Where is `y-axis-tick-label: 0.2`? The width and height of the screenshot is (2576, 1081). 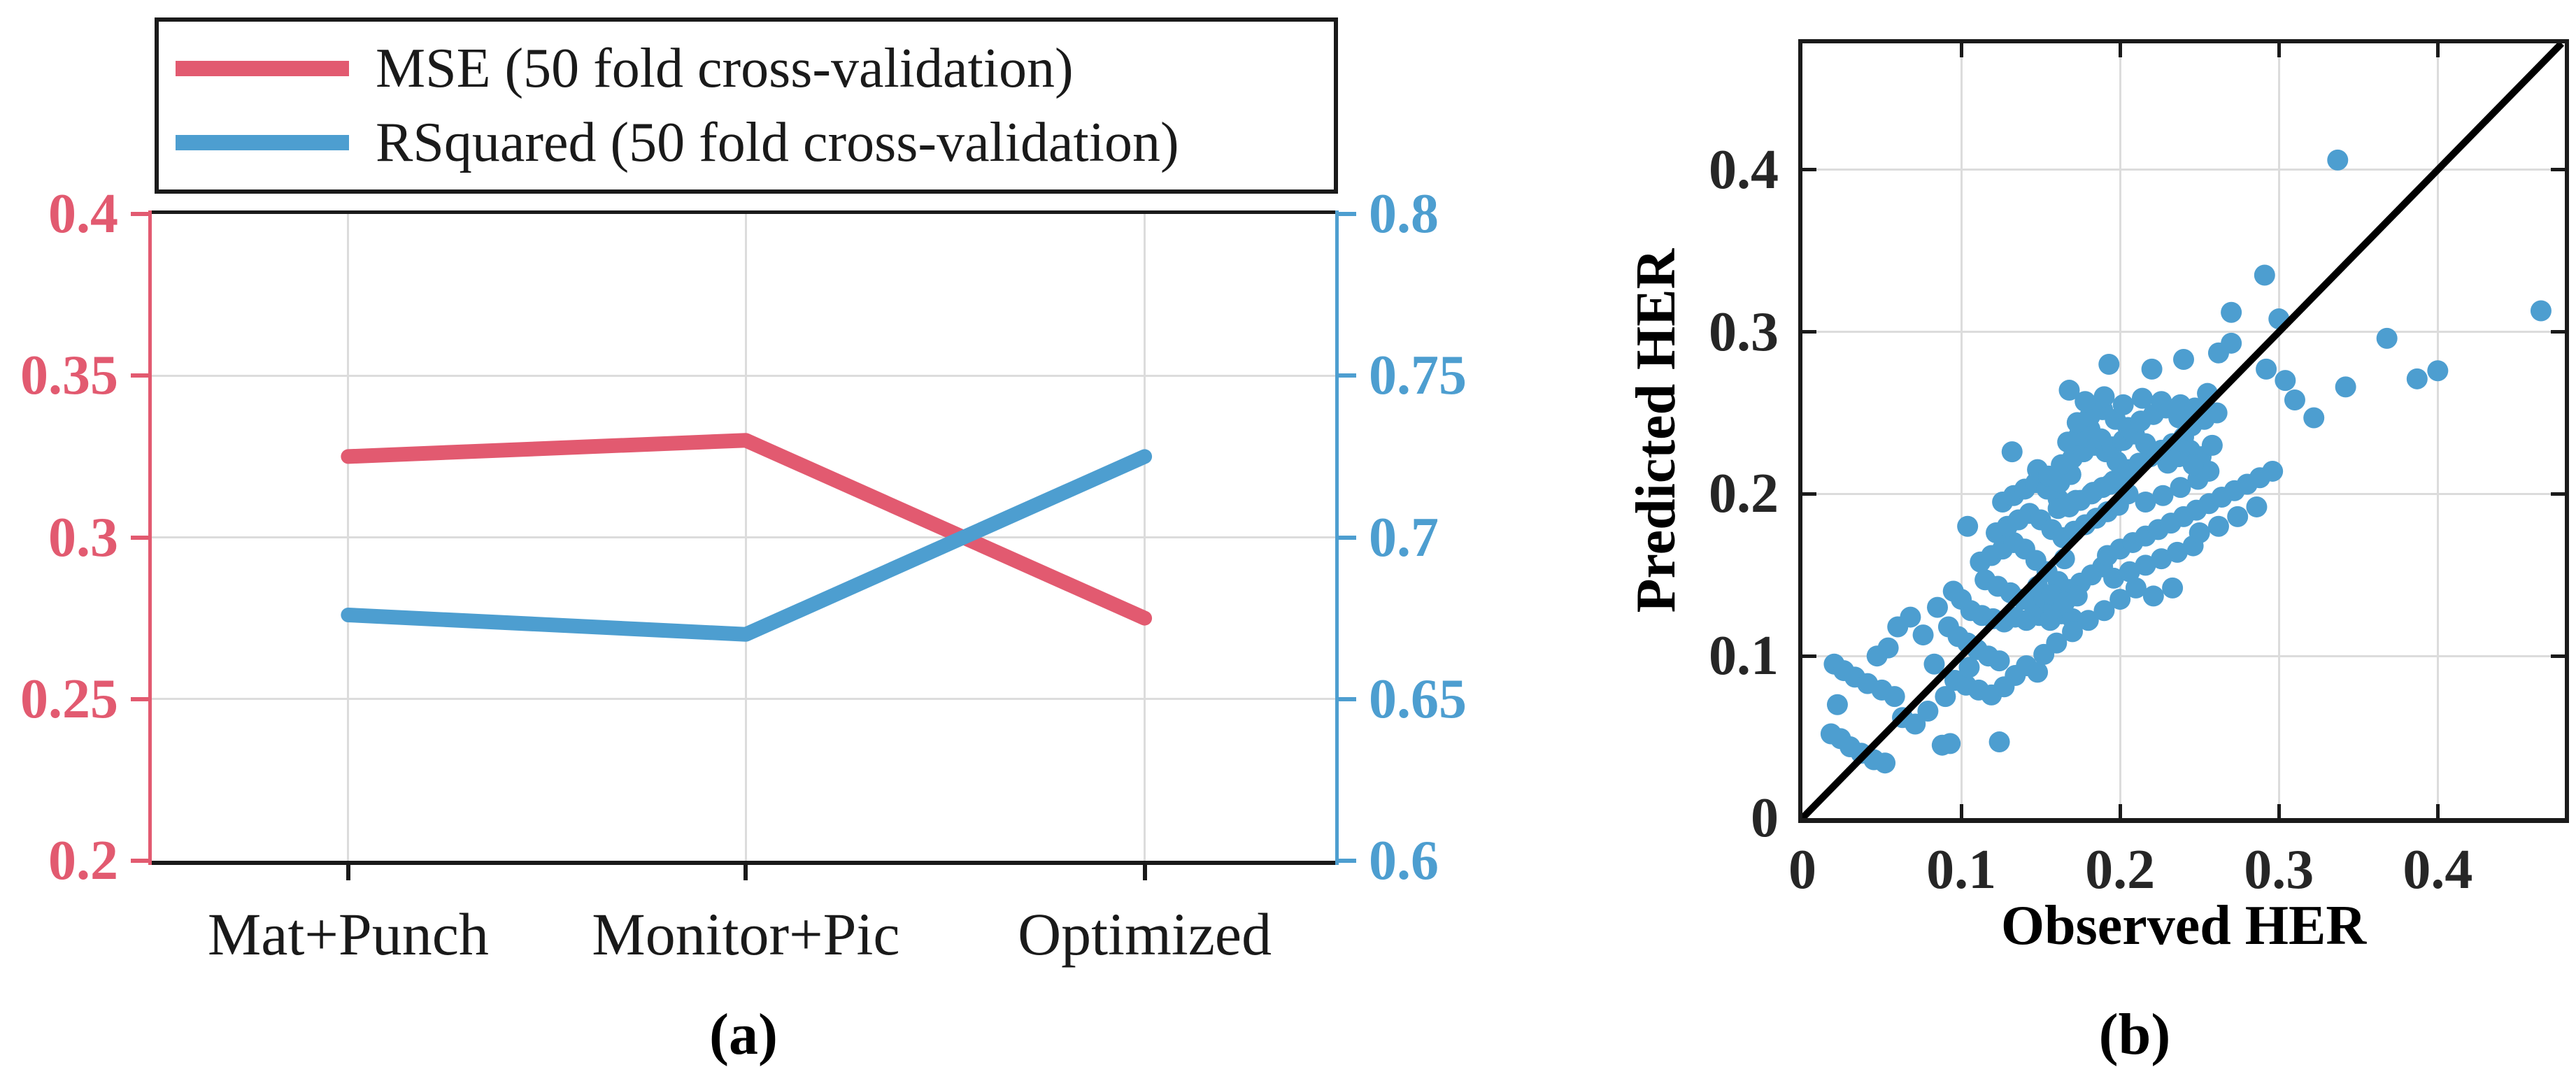 y-axis-tick-label: 0.2 is located at coordinates (1744, 494).